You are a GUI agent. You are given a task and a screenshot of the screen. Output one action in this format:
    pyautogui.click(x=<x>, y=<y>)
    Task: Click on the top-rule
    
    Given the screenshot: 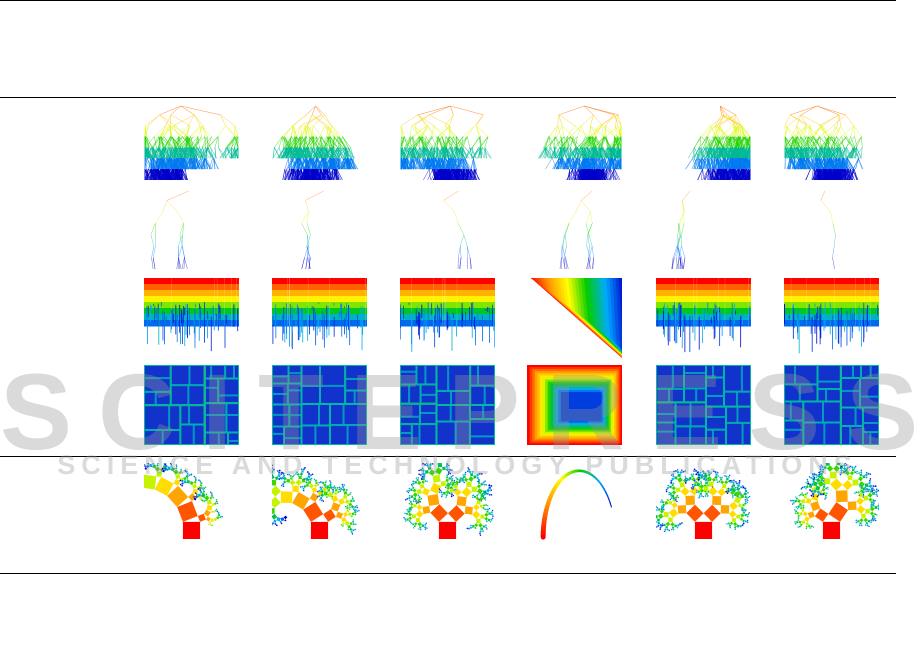 What is the action you would take?
    pyautogui.click(x=448, y=0)
    